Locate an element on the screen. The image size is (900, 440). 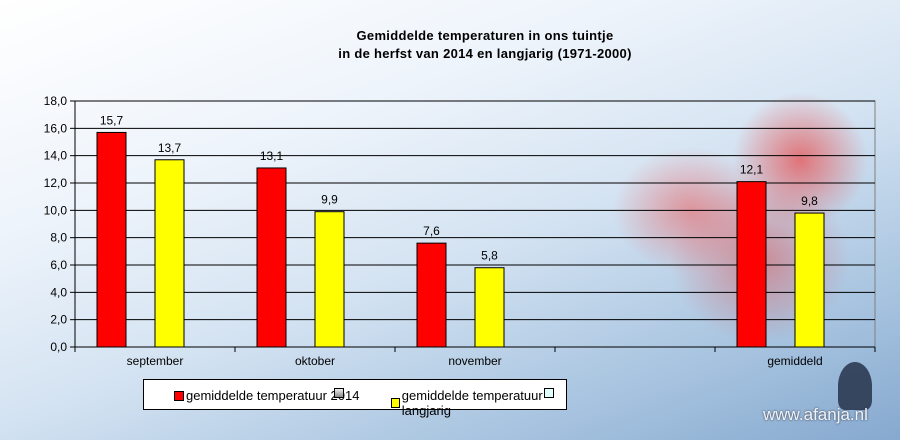
y-tick-label: 8,0 is located at coordinates (58, 238).